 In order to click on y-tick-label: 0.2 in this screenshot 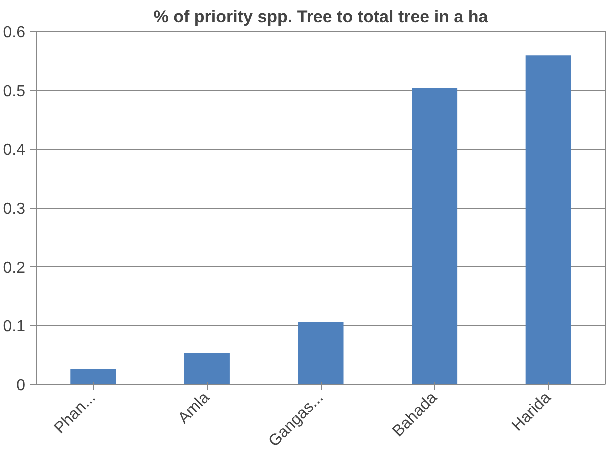, I will do `click(14, 268)`.